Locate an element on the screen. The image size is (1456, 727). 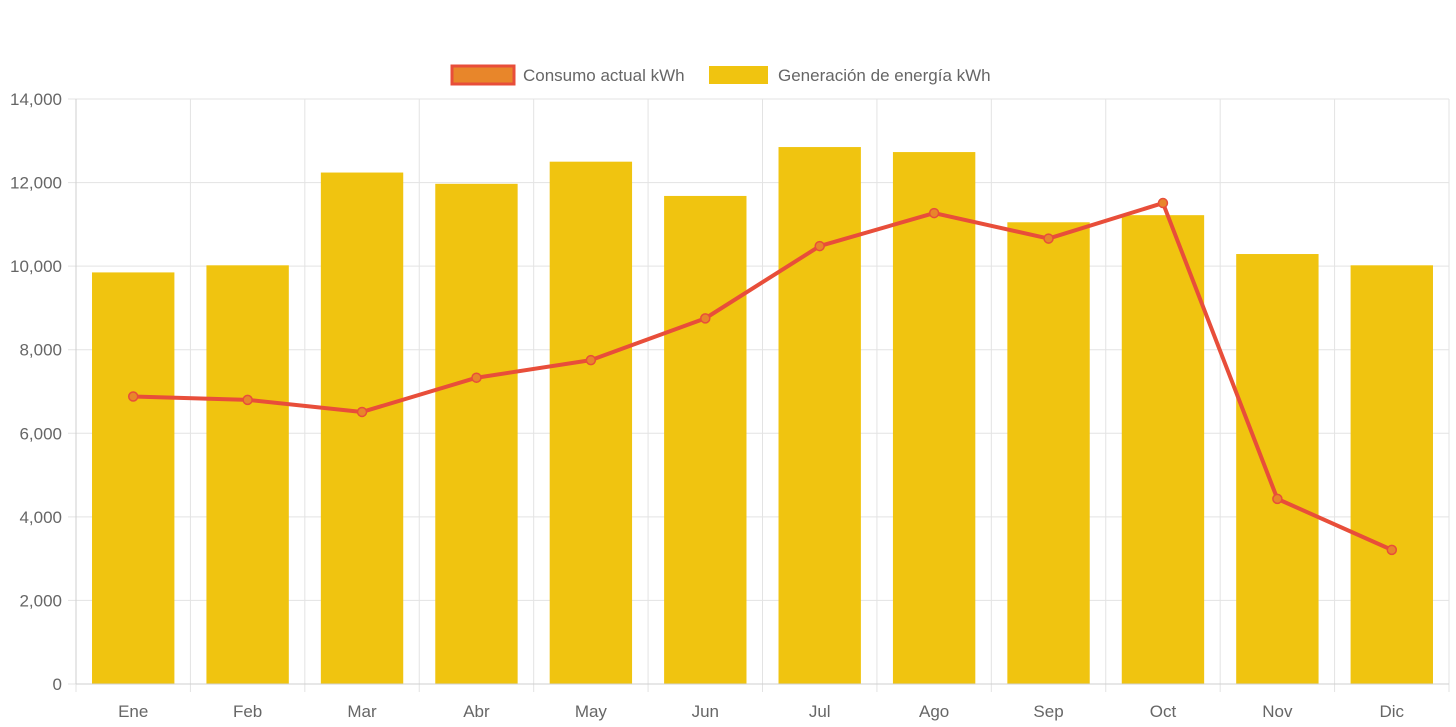
legend-item: Consumo actual kWh is located at coordinates (567, 75).